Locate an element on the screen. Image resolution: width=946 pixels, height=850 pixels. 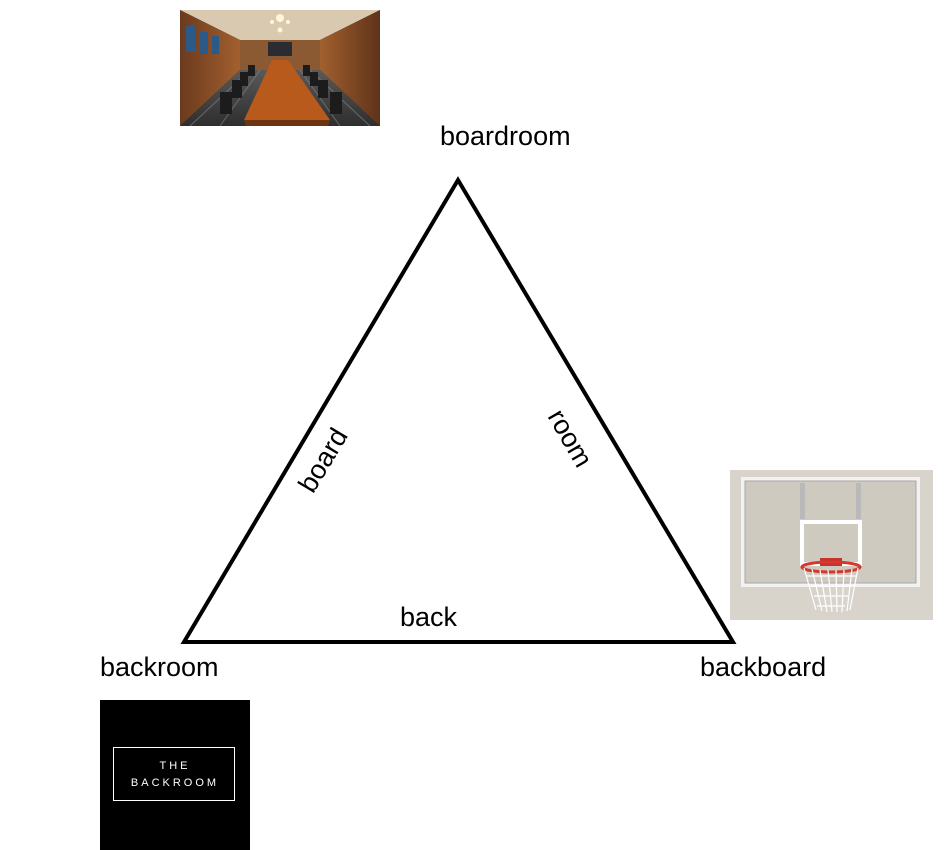
conference-room-photo is located at coordinates (280, 68).